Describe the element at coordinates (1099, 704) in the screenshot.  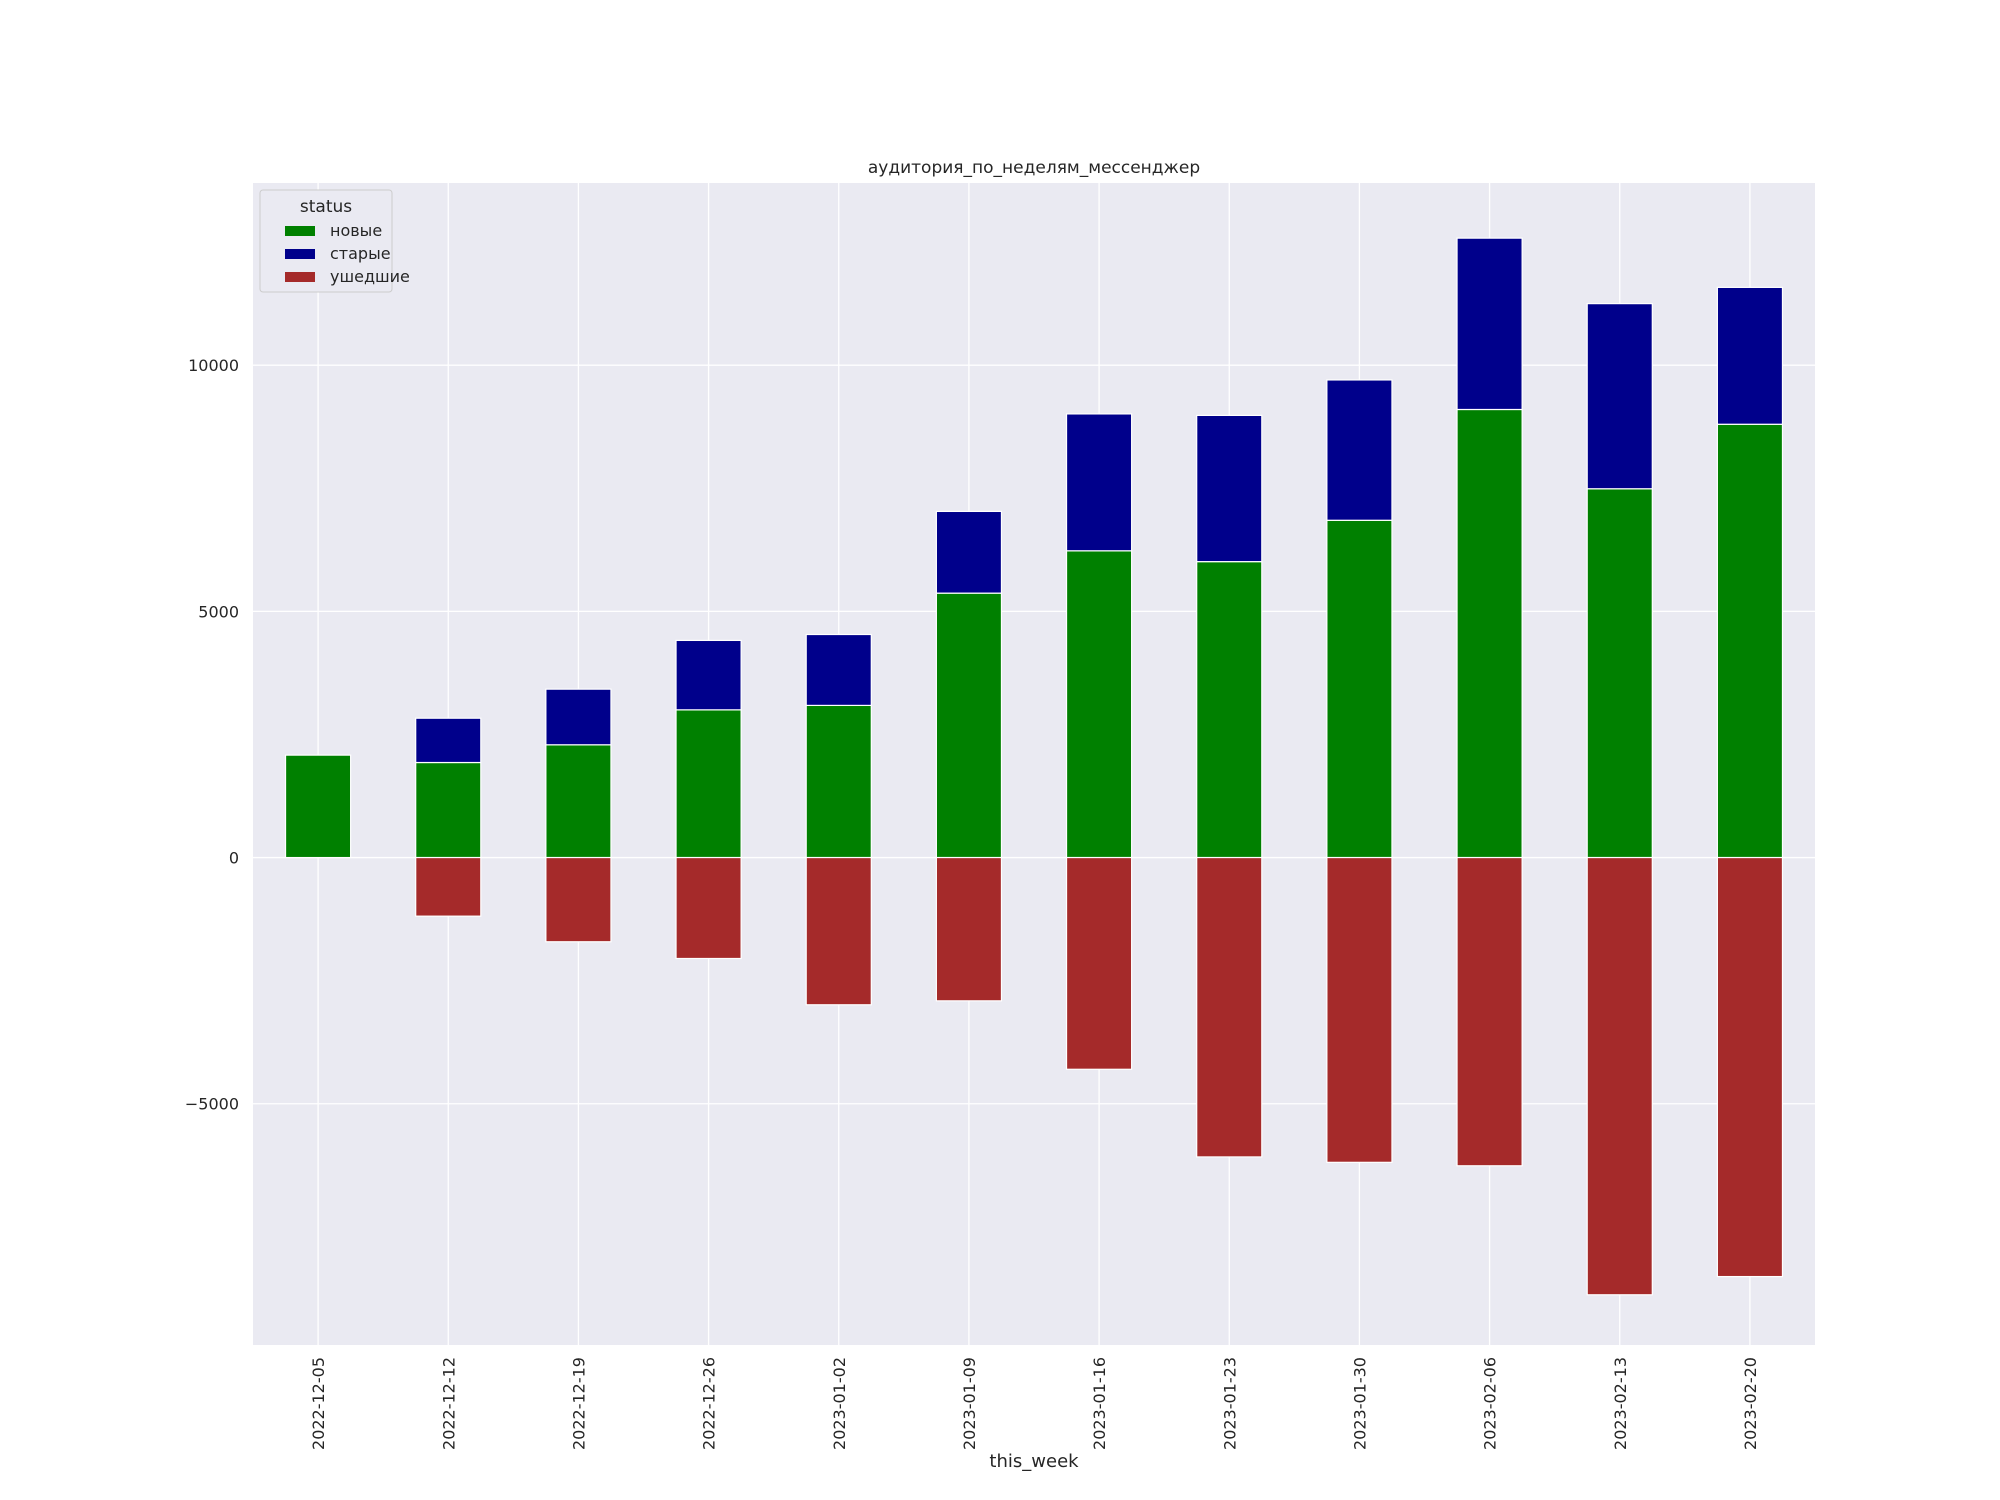
I see `bar-новые-2023-01-16` at that location.